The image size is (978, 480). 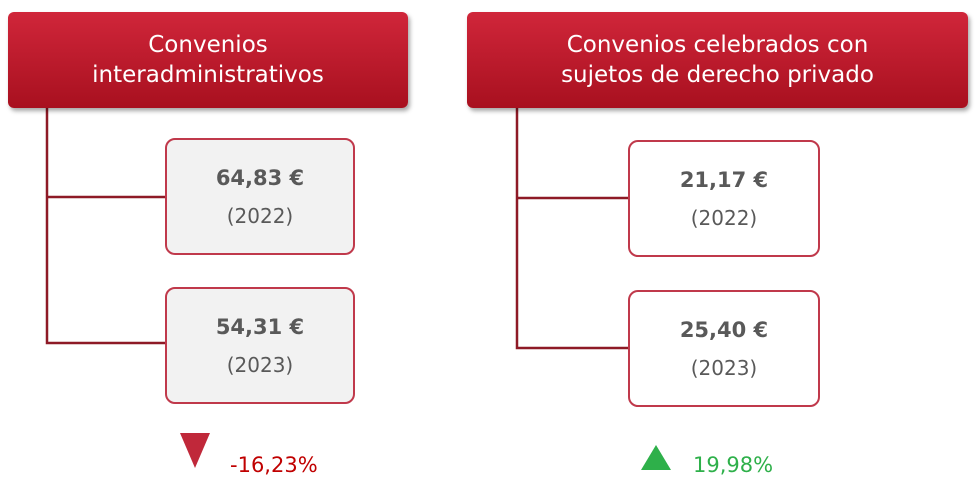 I want to click on header-line: Convenios celebrados con, so click(x=717, y=45).